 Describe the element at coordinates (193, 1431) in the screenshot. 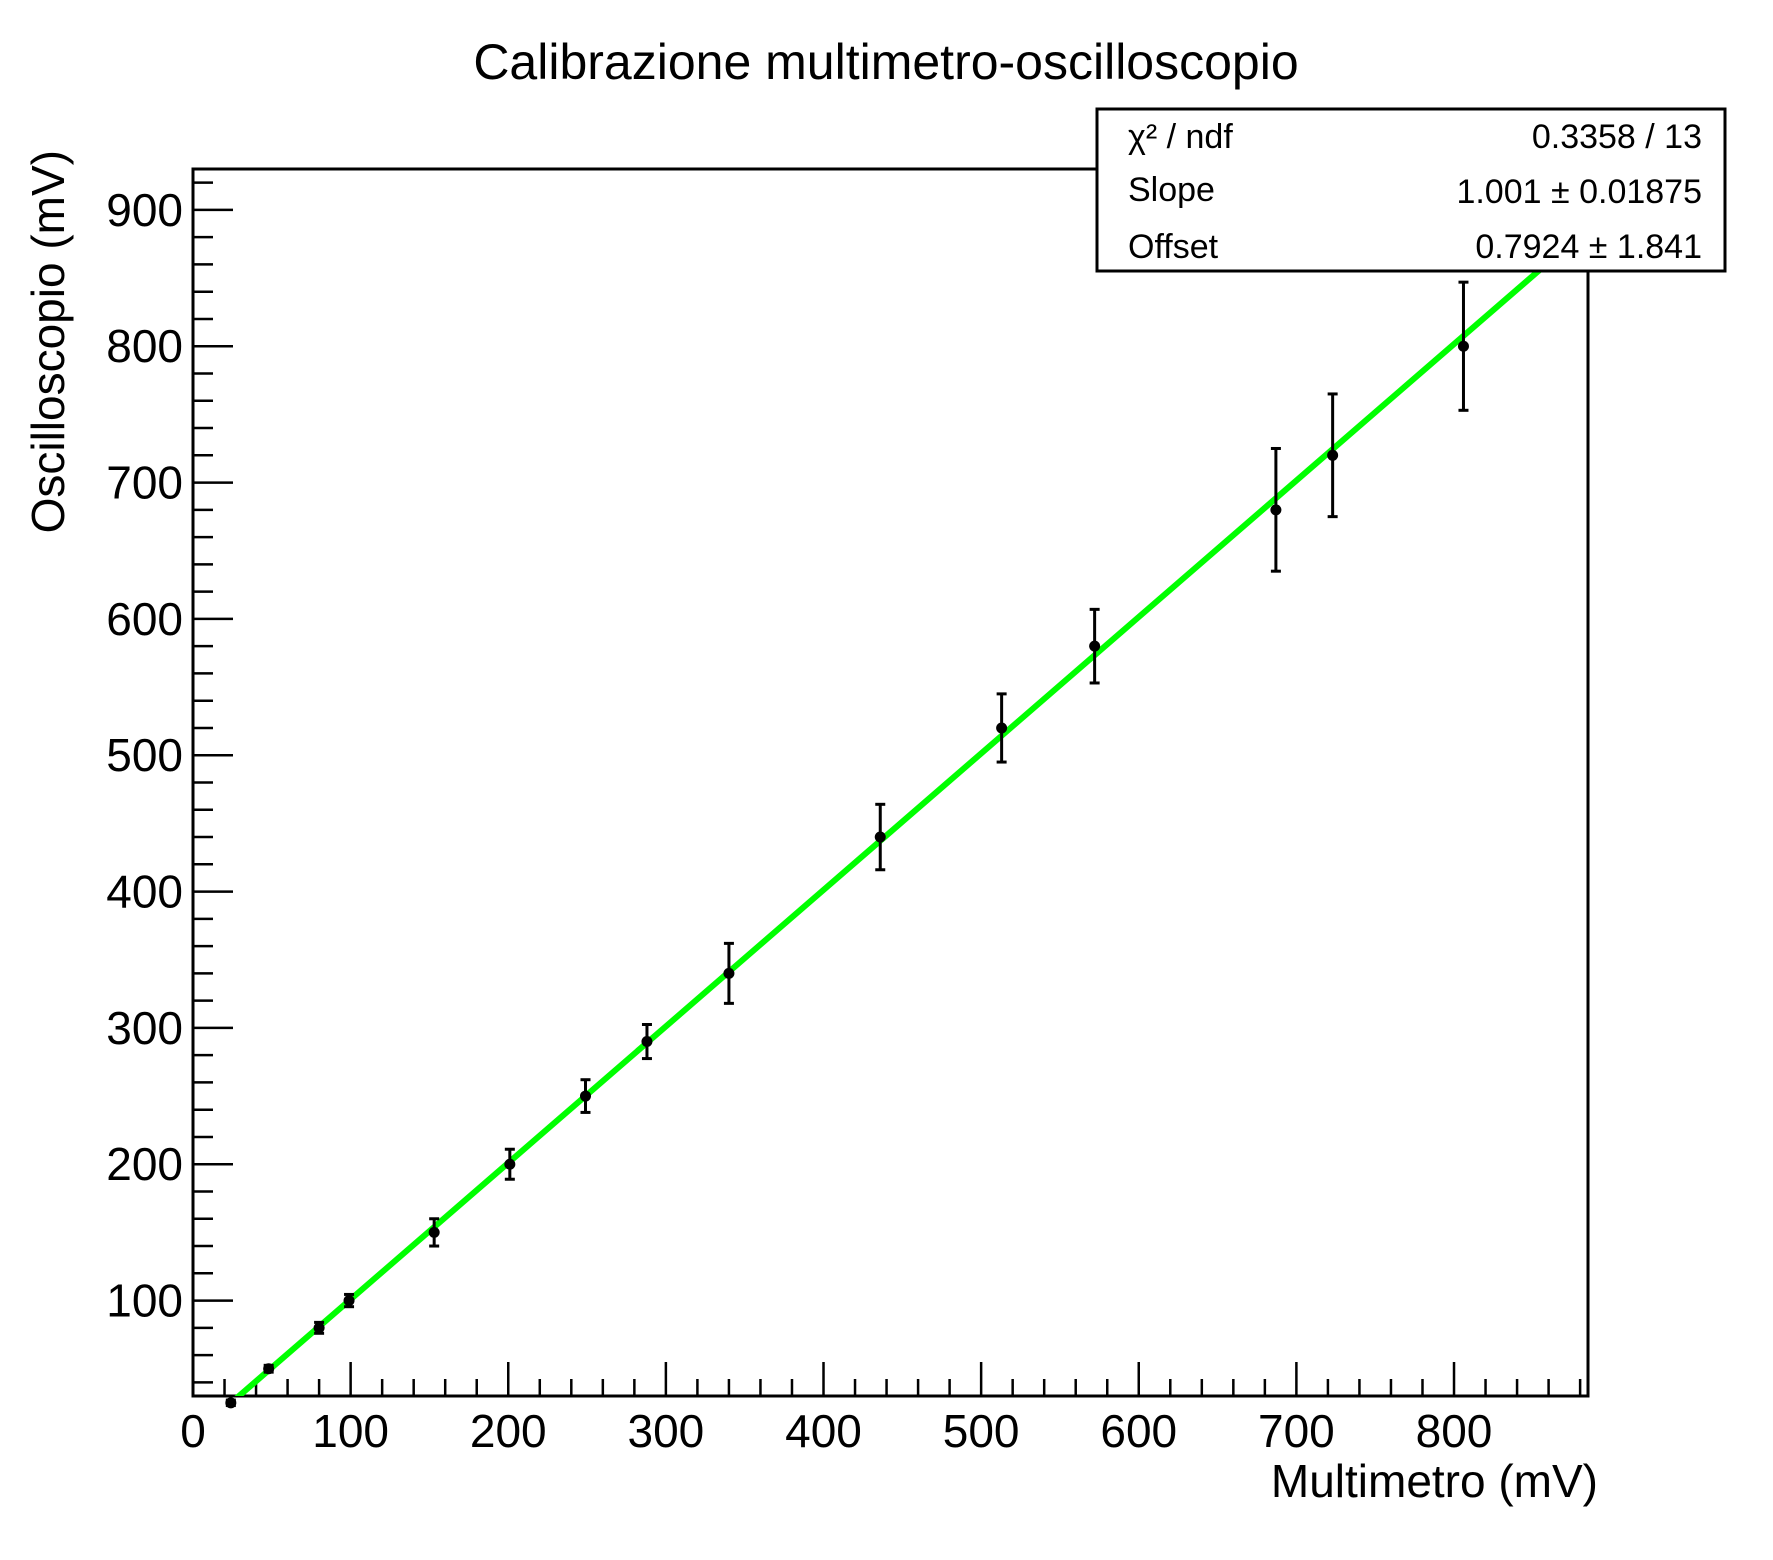

I see `x-tick-label: 0` at that location.